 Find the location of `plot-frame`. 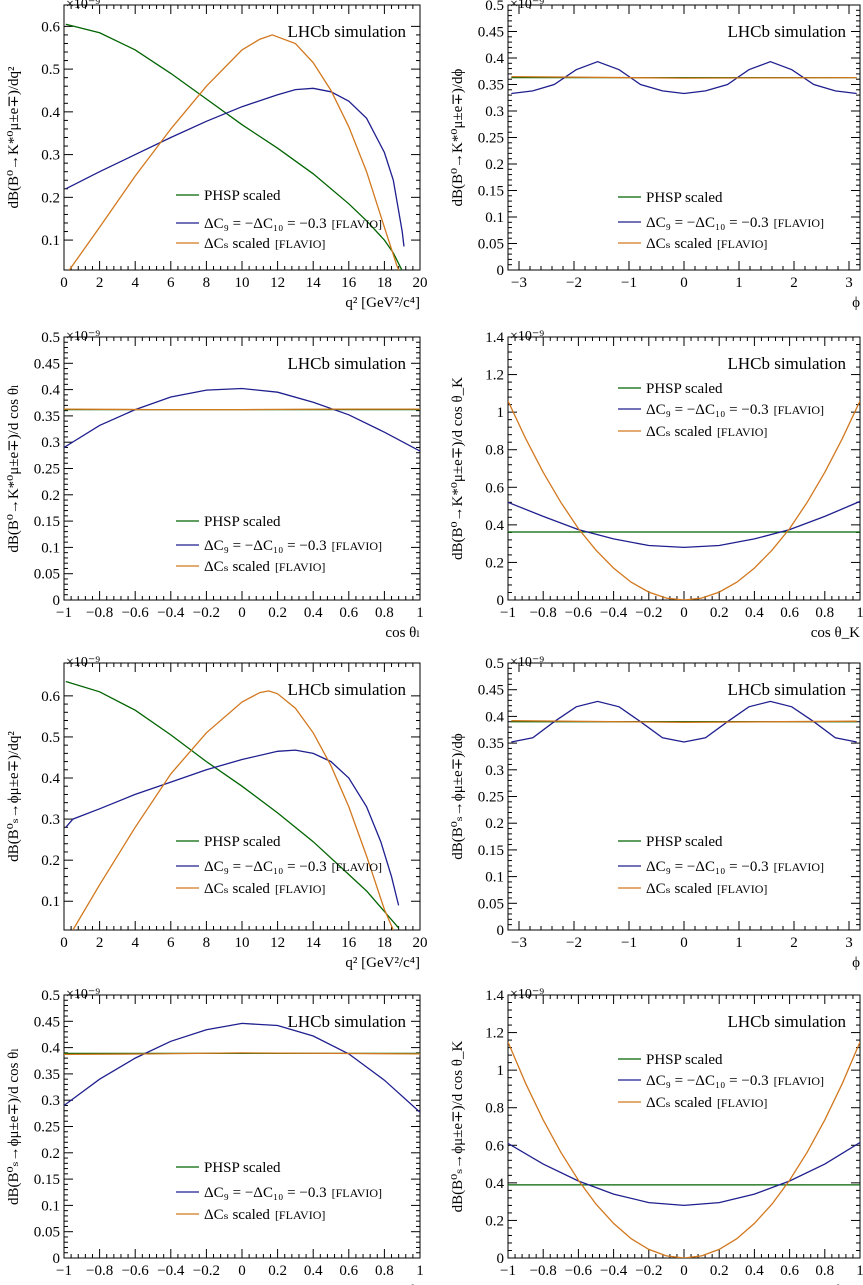

plot-frame is located at coordinates (684, 468).